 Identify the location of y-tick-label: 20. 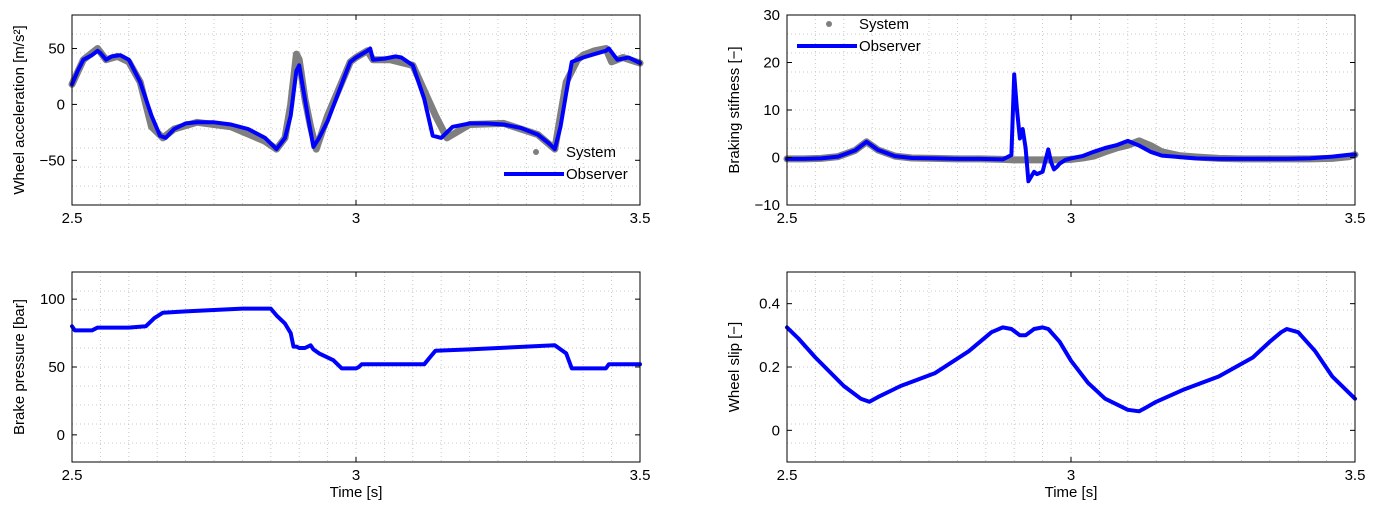
(771, 63).